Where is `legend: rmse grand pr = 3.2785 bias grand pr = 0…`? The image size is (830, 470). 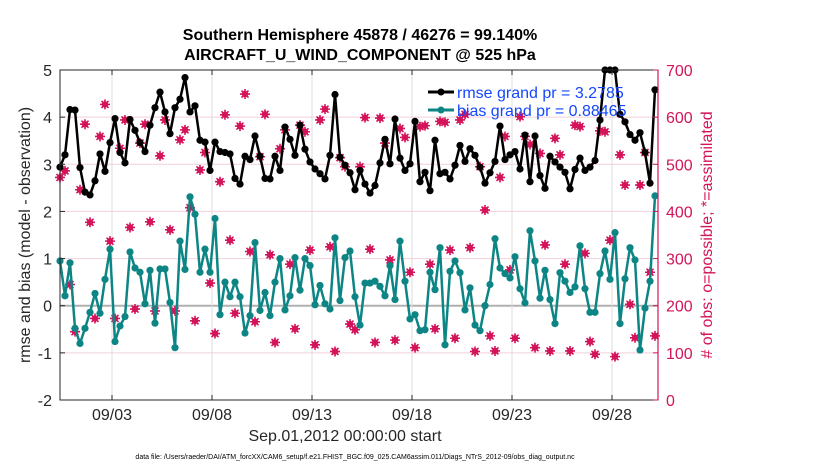
legend: rmse grand pr = 3.2785 bias grand pr = 0… is located at coordinates (527, 102).